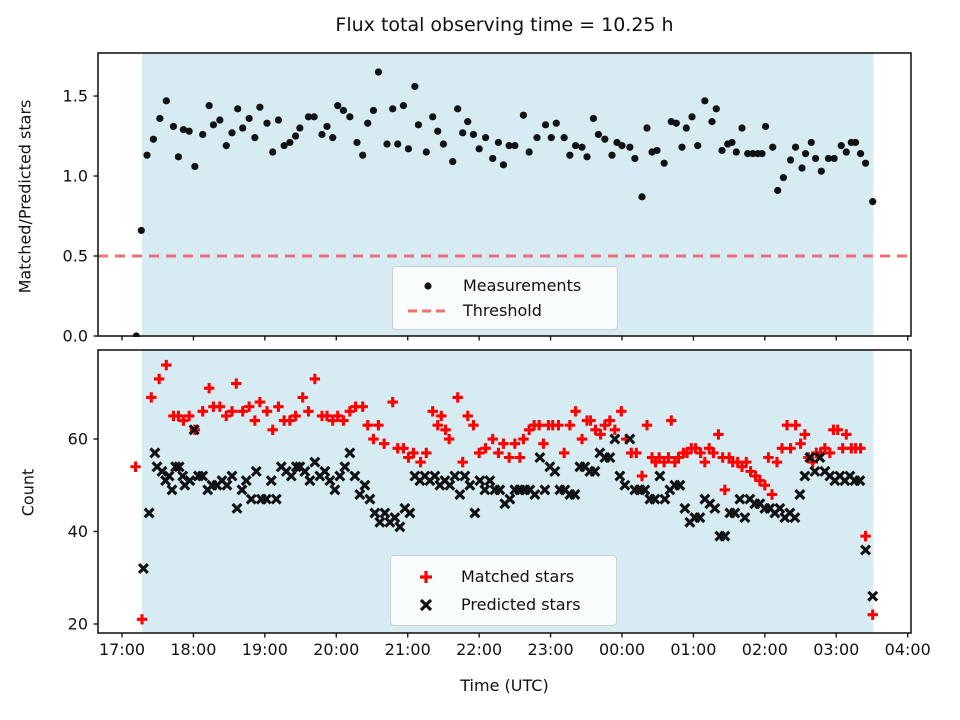 The image size is (960, 720). Describe the element at coordinates (78, 623) in the screenshot. I see `y-tick-label: 20` at that location.